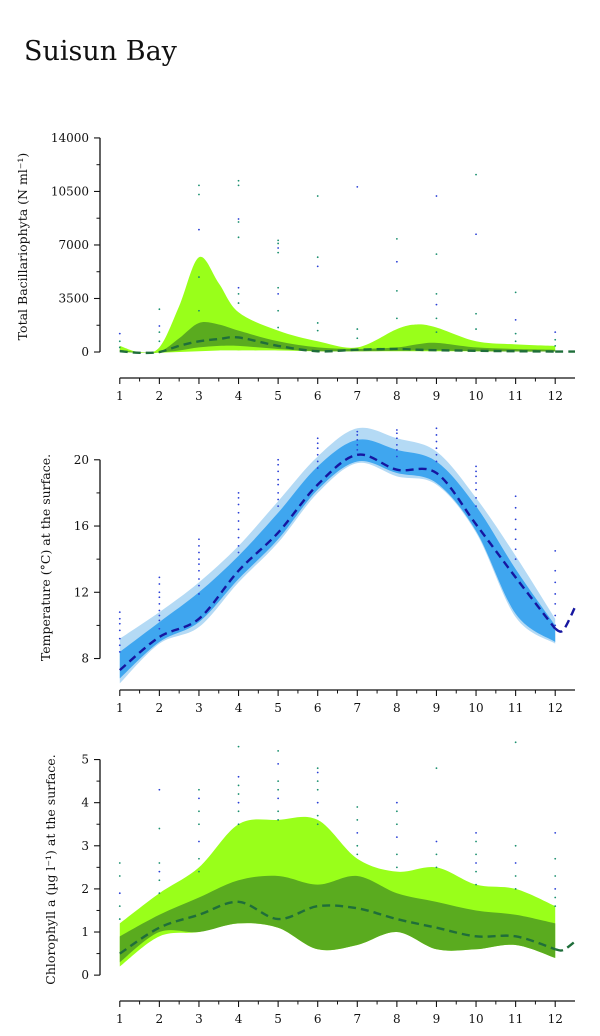 This screenshot has height=1036, width=600. I want to click on x-tick-label: 2, so click(160, 708).